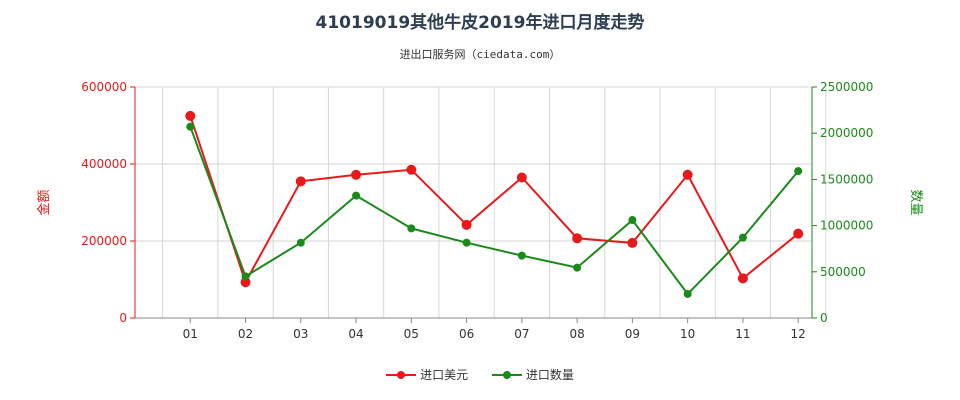  What do you see at coordinates (632, 334) in the screenshot?
I see `x-tick-label: 09` at bounding box center [632, 334].